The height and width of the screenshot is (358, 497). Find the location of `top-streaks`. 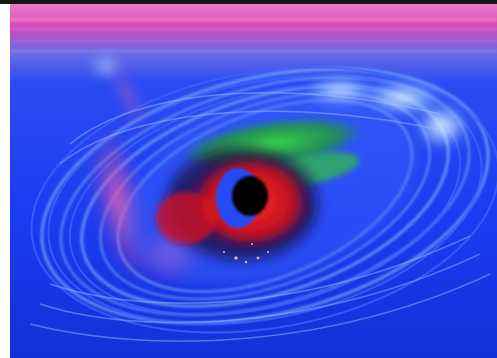

top-streaks is located at coordinates (253, 35).